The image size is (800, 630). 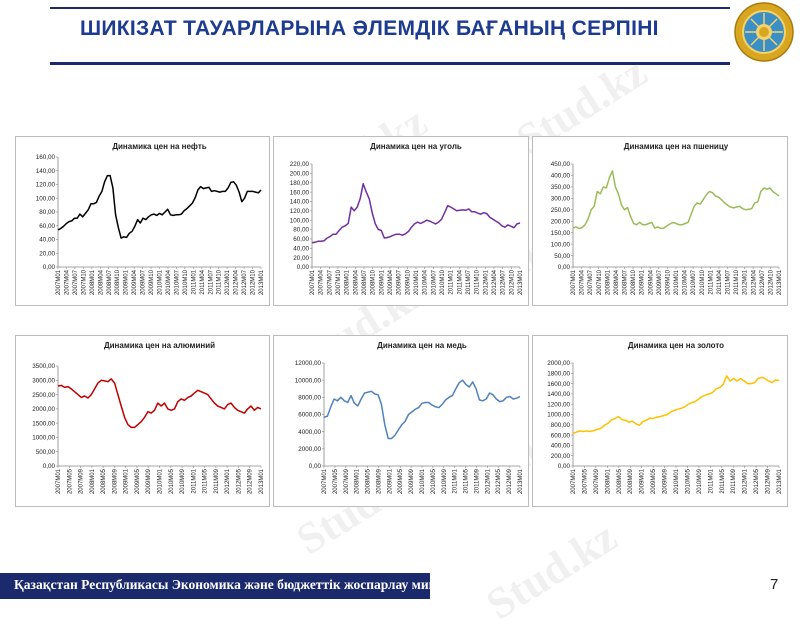 I want to click on y-tick-label: 400,00, so click(x=561, y=446).